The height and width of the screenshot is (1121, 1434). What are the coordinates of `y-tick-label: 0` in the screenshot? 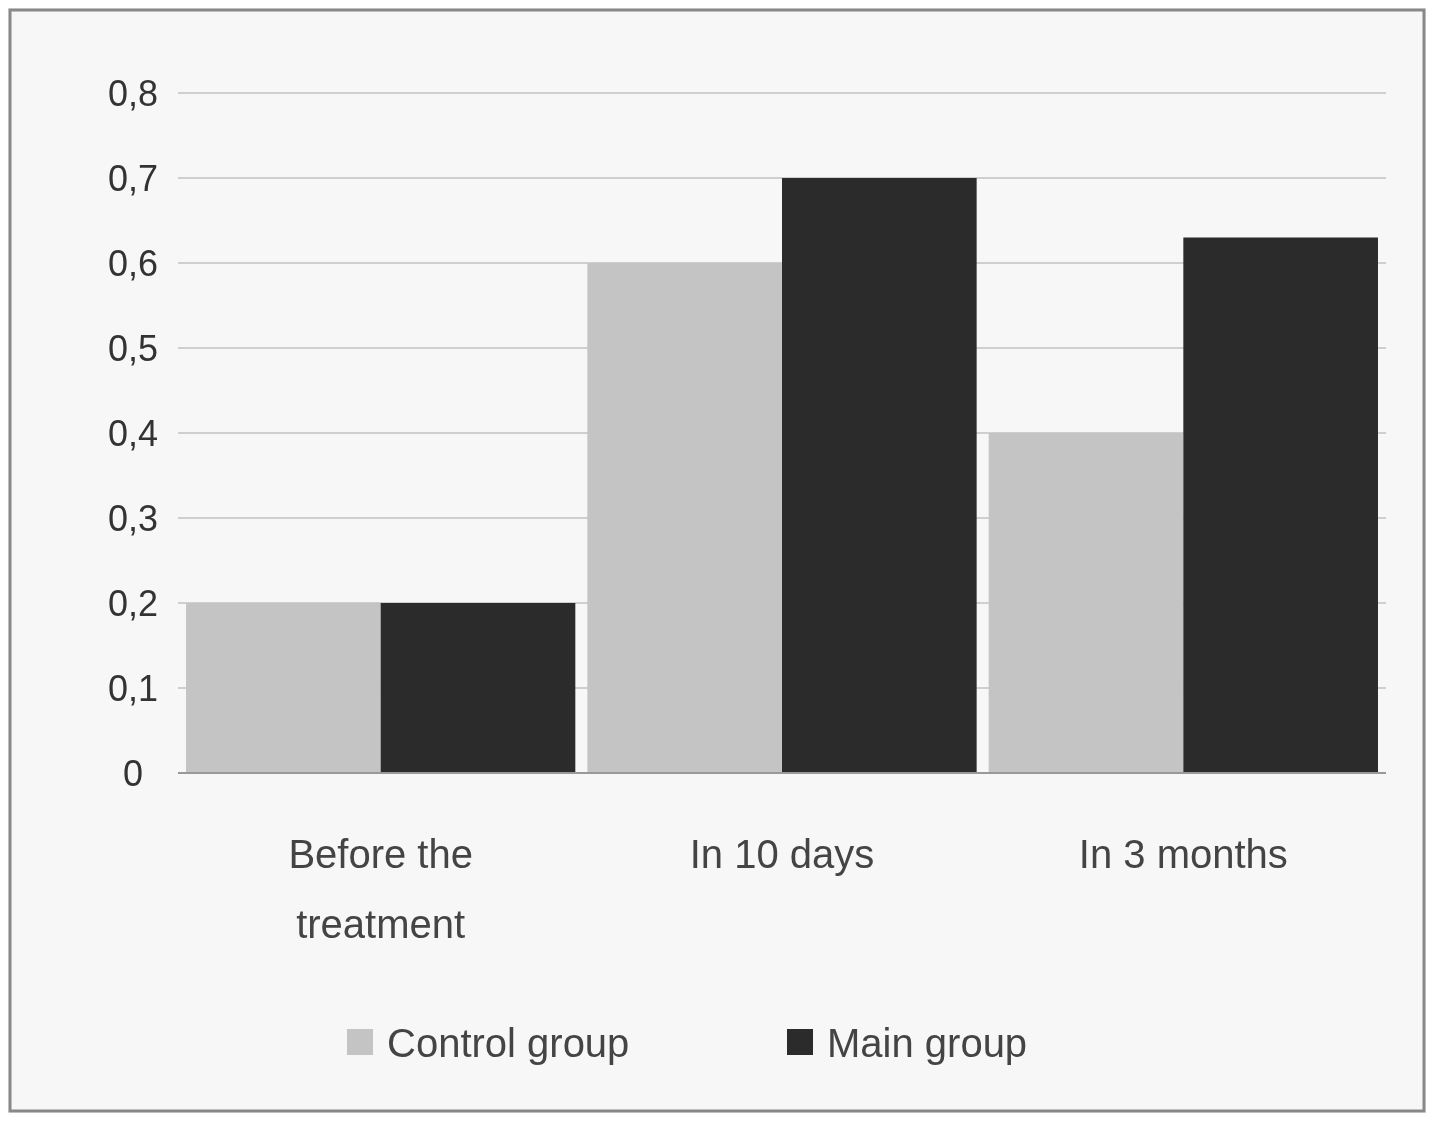 It's located at (133, 773).